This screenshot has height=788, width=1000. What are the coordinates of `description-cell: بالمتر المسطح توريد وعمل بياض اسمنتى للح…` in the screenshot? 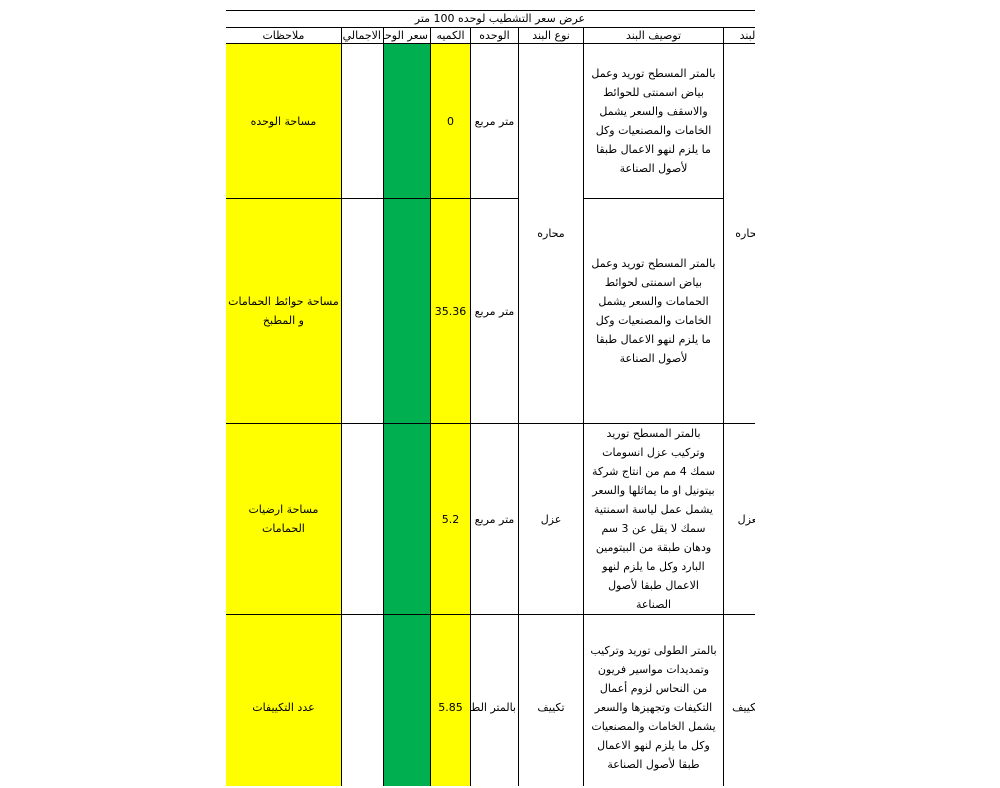 It's located at (653, 121).